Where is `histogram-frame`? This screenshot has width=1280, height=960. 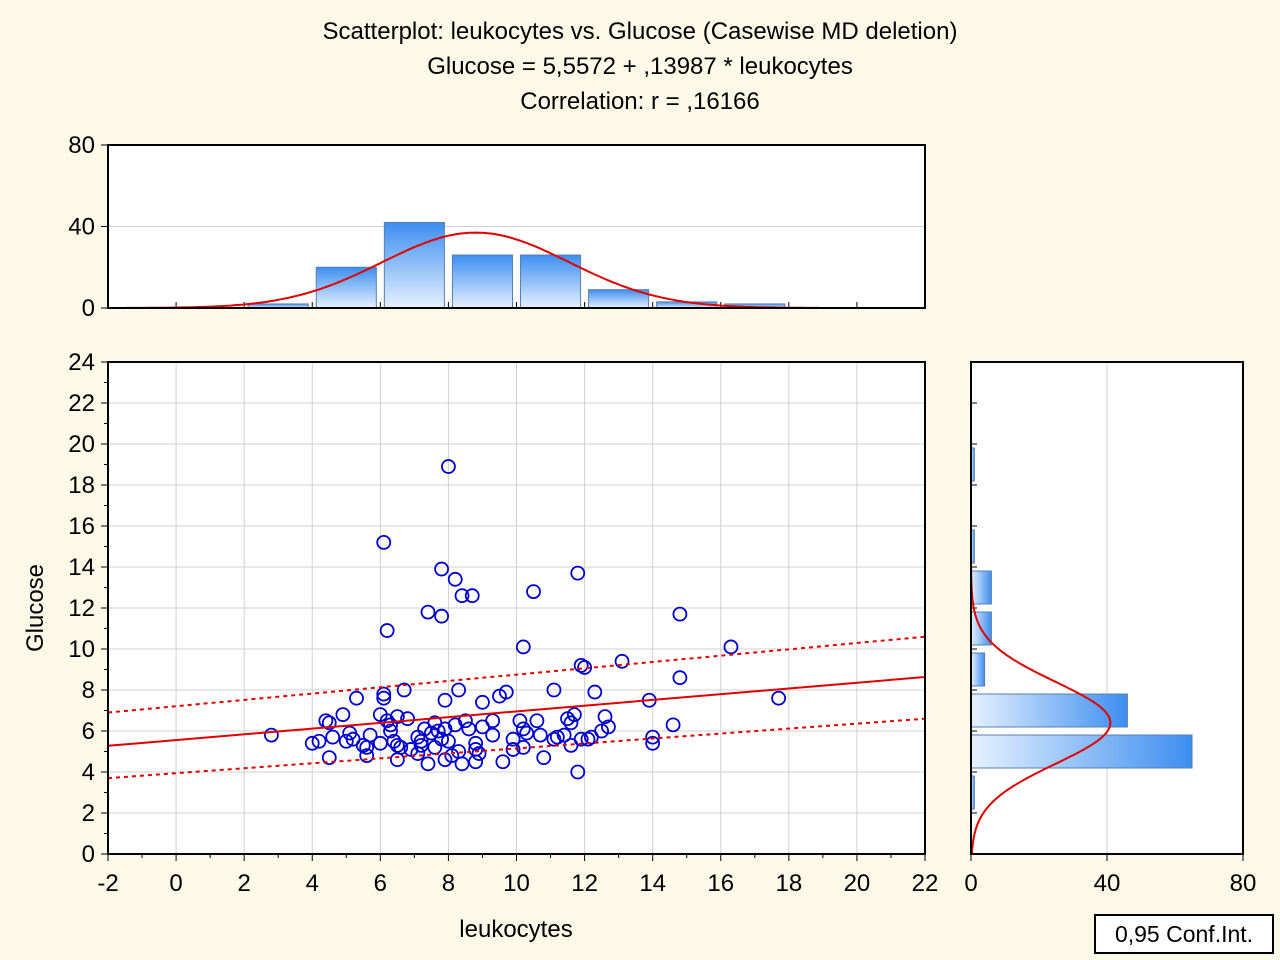 histogram-frame is located at coordinates (516, 226).